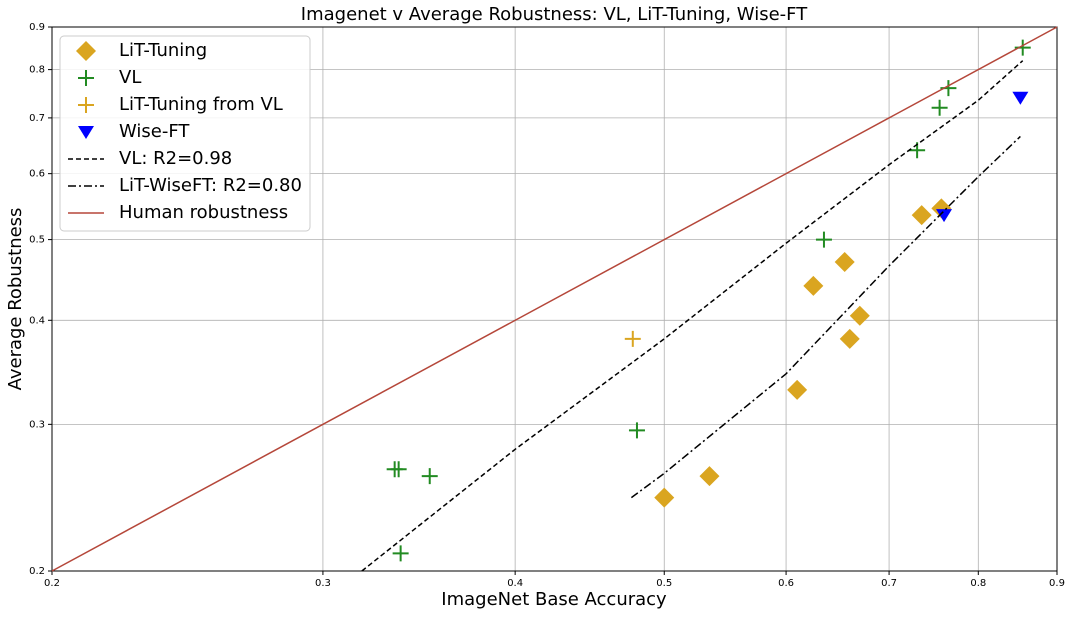  I want to click on legend-box, so click(185, 133).